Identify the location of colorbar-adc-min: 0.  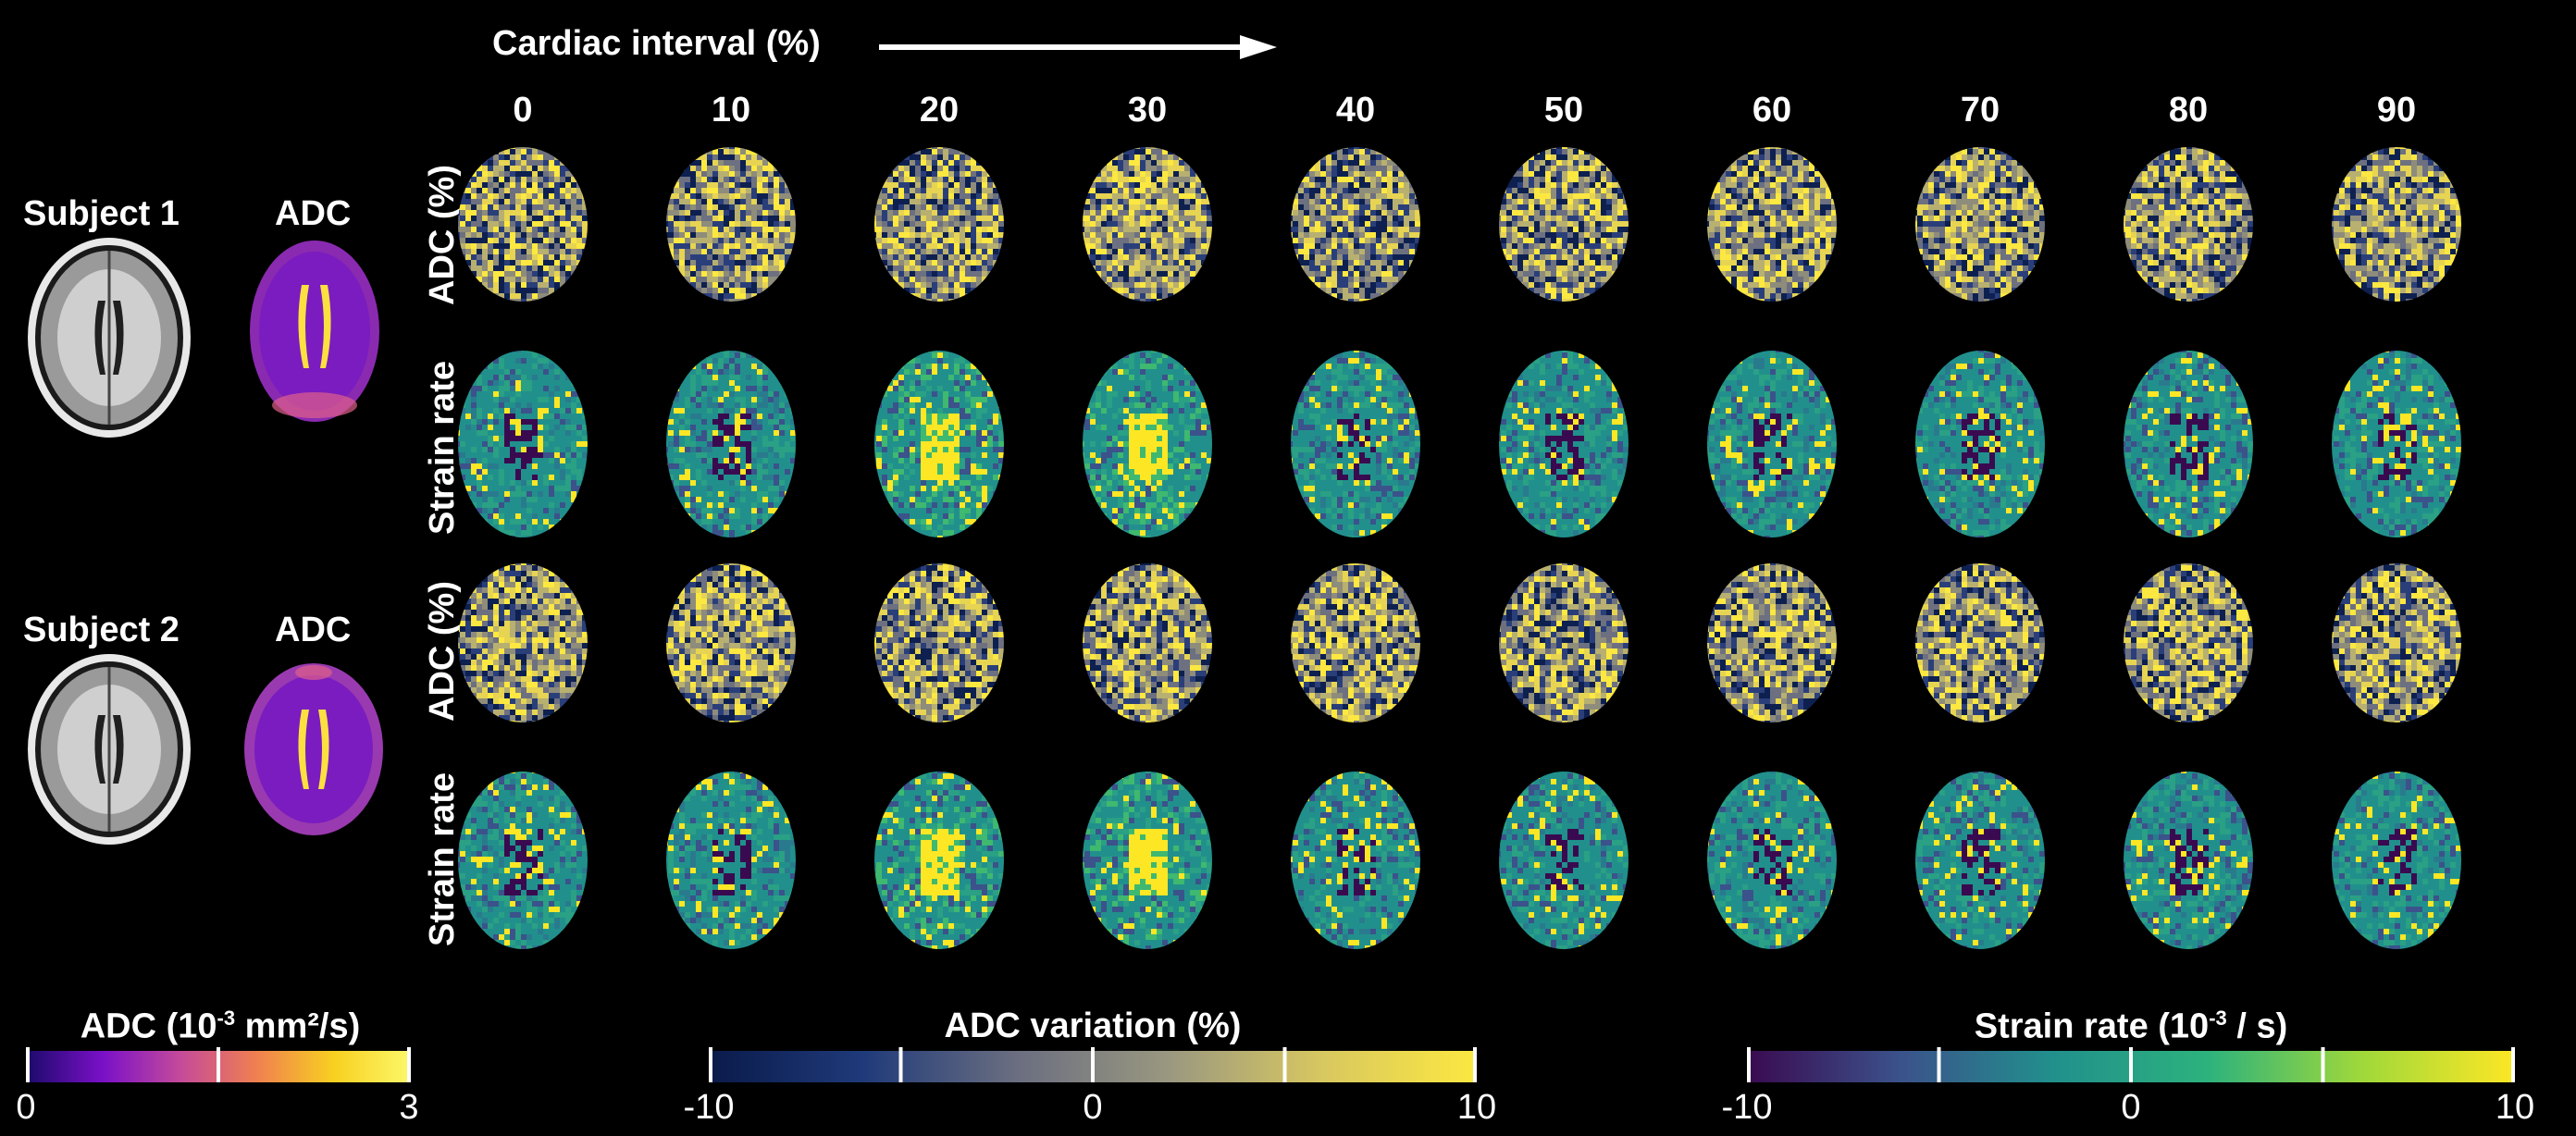
(40, 1107).